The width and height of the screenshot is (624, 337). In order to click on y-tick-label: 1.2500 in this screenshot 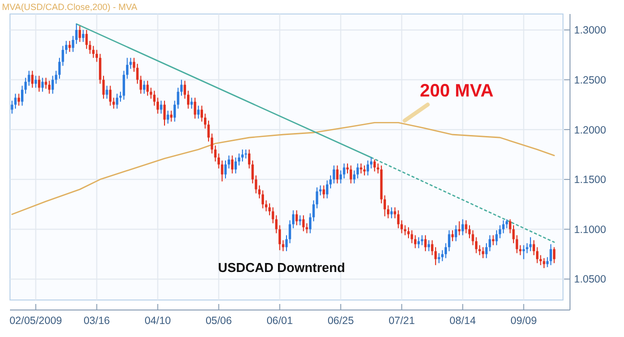, I will do `click(590, 80)`.